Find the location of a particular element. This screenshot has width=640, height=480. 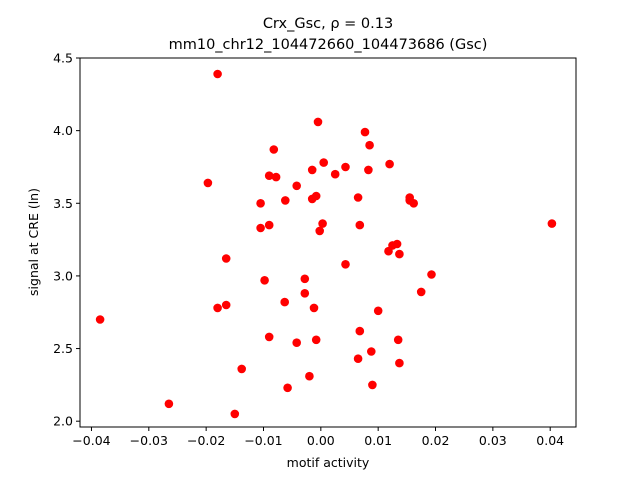

x-tick-label: 0.00 is located at coordinates (321, 440).